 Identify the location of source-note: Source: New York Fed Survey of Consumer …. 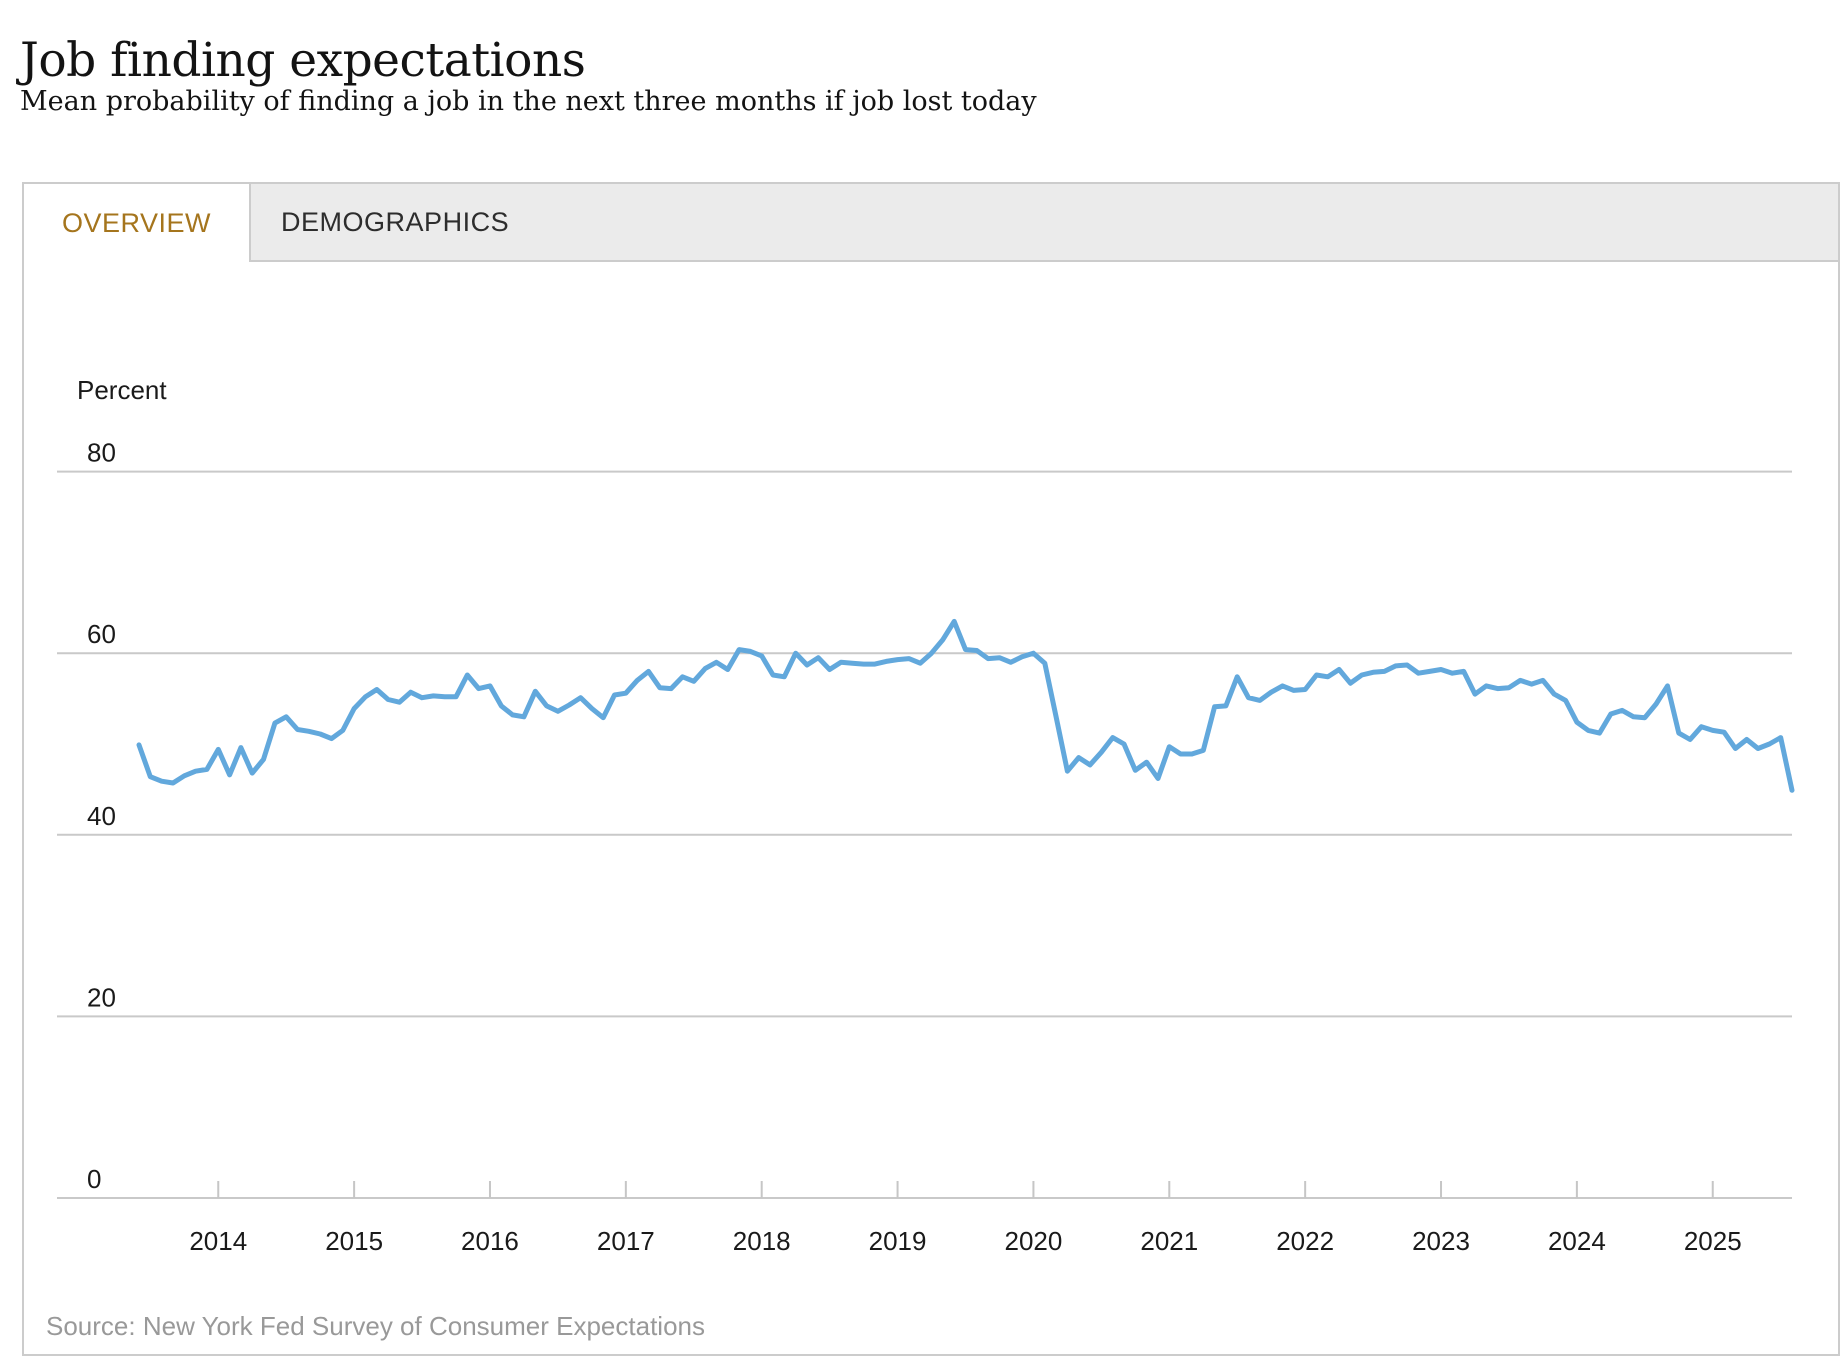
(375, 1326).